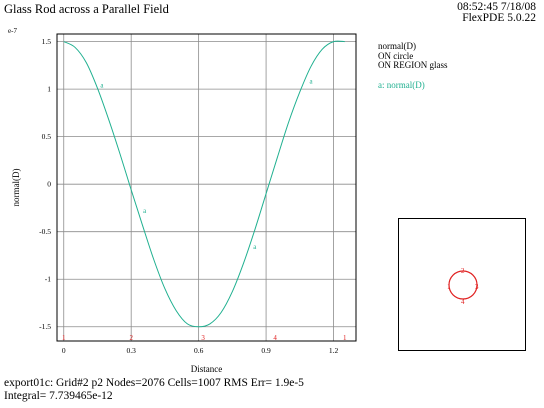 The height and width of the screenshot is (408, 544). I want to click on y-tick-label: 1.5, so click(47, 41).